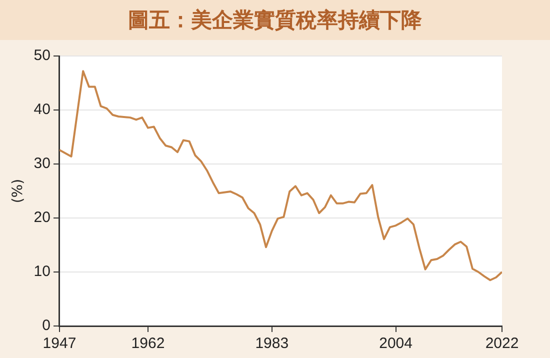  I want to click on x-tick-label: 1983, so click(272, 343).